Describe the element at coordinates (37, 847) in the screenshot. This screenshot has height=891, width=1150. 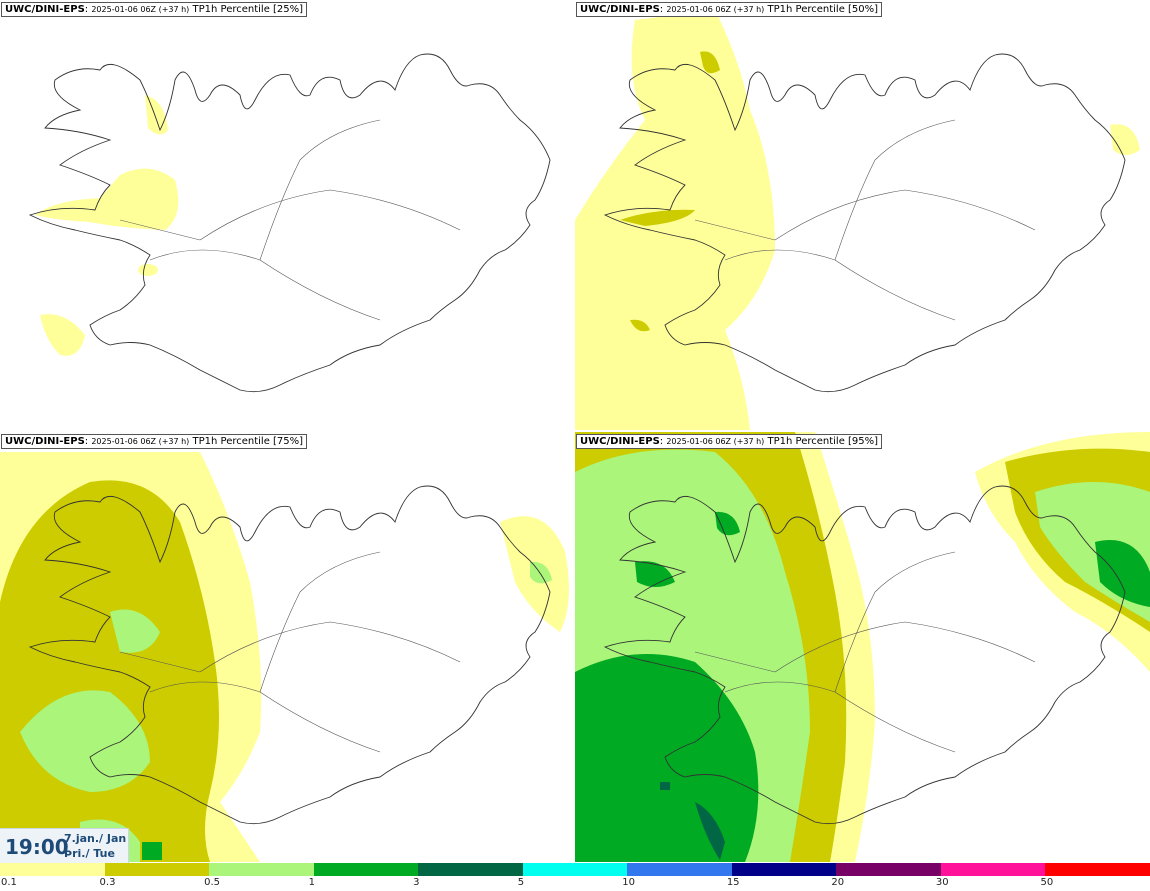
I see `valid-time: 19:00` at that location.